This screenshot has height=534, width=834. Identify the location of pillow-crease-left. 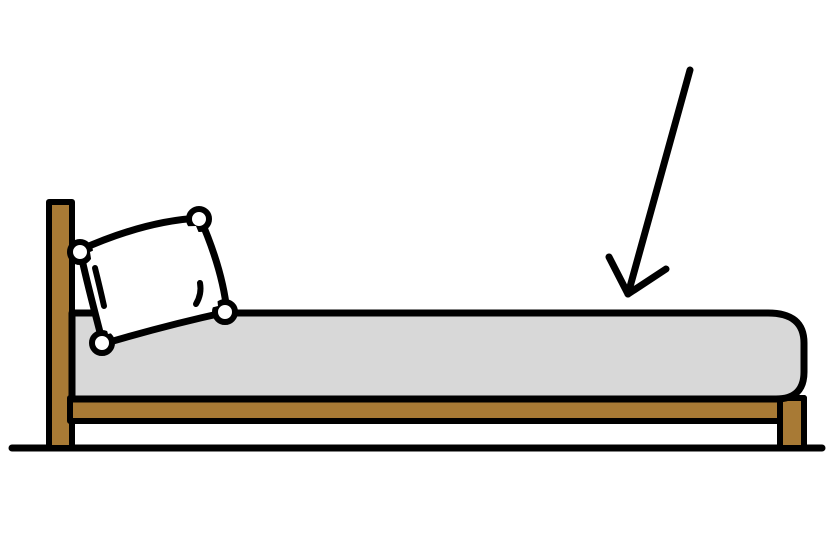
(99, 287).